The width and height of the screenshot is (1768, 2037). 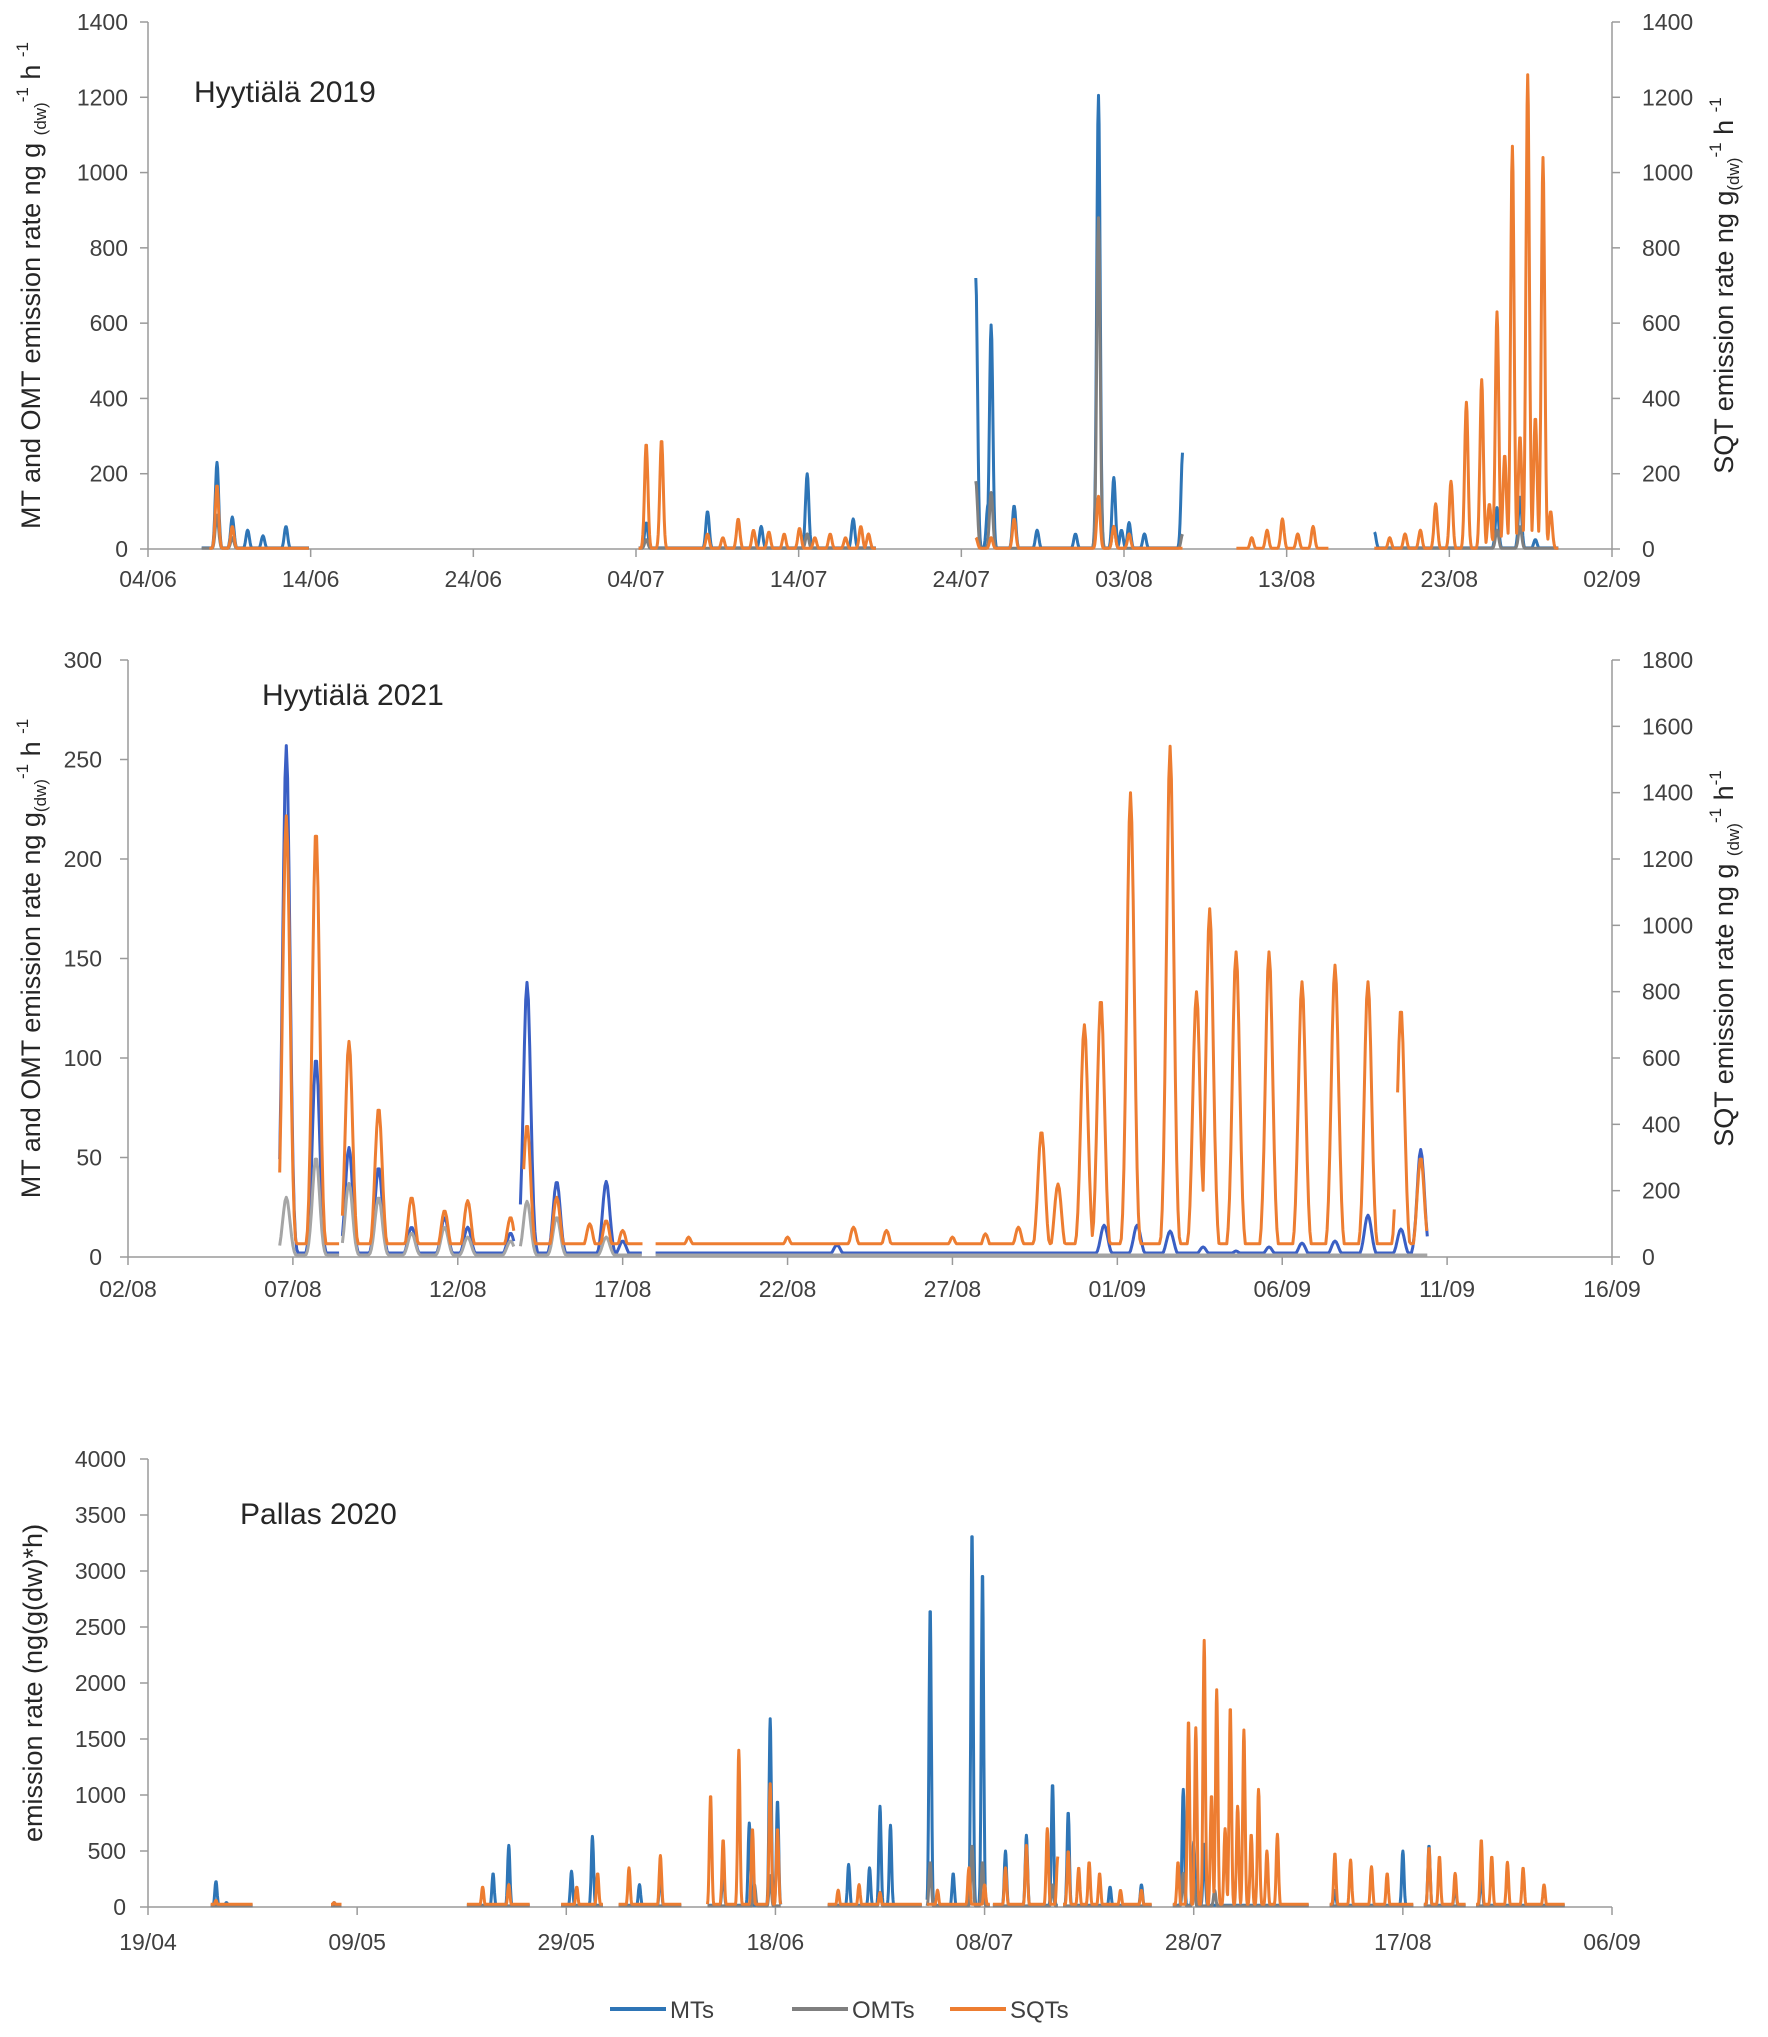 I want to click on y-tick-label-left: 300, so click(x=83, y=660).